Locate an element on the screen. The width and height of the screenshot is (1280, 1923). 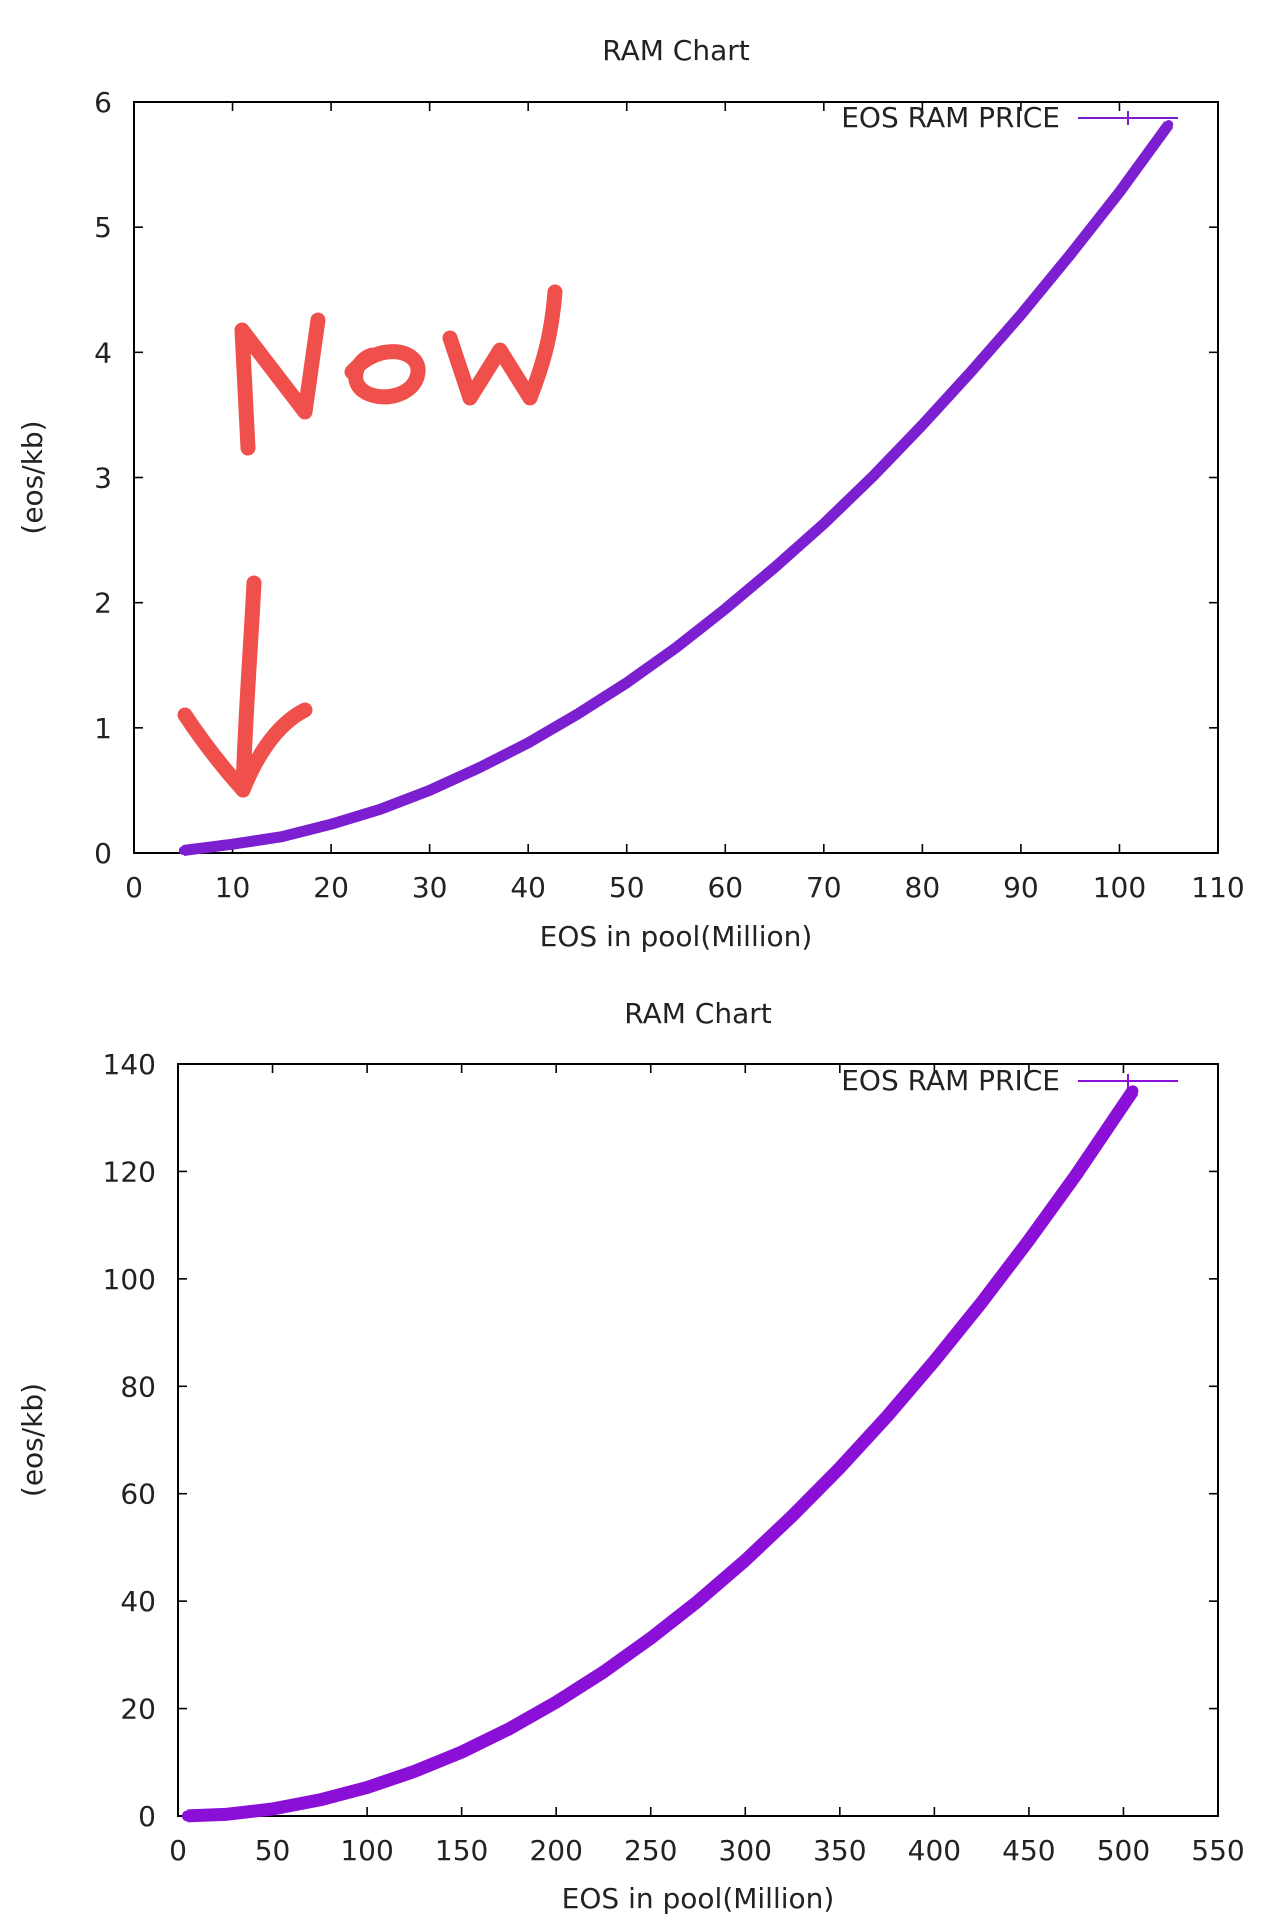
x-tick-label: 200 is located at coordinates (555, 1850).